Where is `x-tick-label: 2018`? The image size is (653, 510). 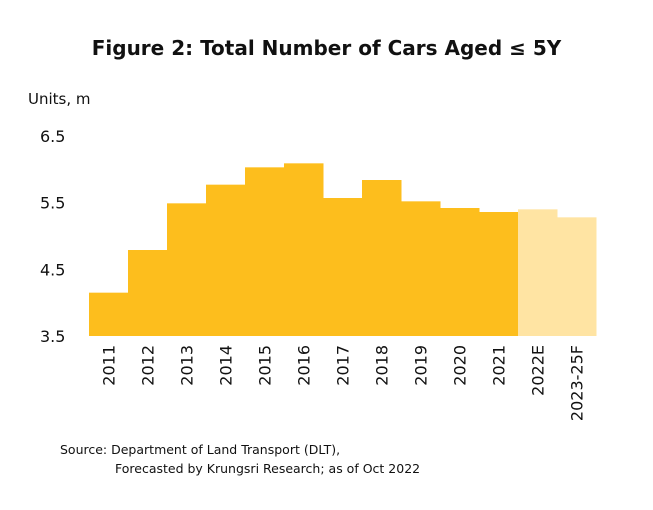 x-tick-label: 2018 is located at coordinates (382, 365).